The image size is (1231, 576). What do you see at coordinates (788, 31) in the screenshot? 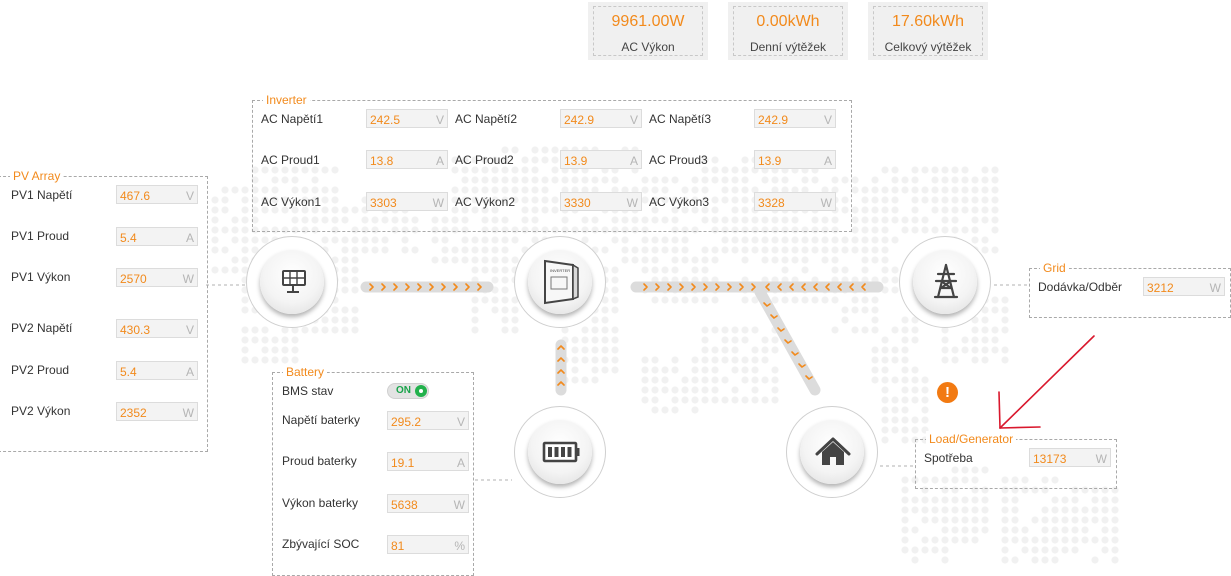
I see `stat-daily-yield: 0.00kWh Denní výtěžek` at bounding box center [788, 31].